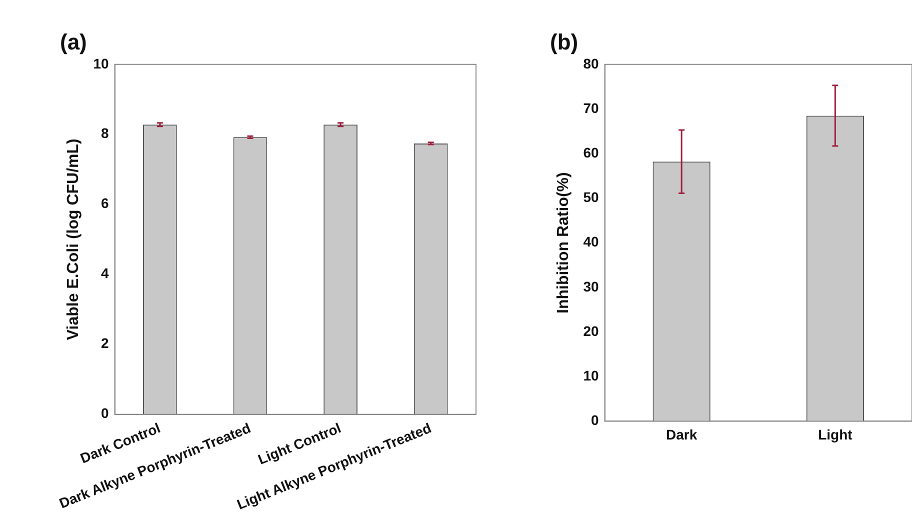  I want to click on y-axis-title: Viable E.Coli (log CFU/mL), so click(73, 239).